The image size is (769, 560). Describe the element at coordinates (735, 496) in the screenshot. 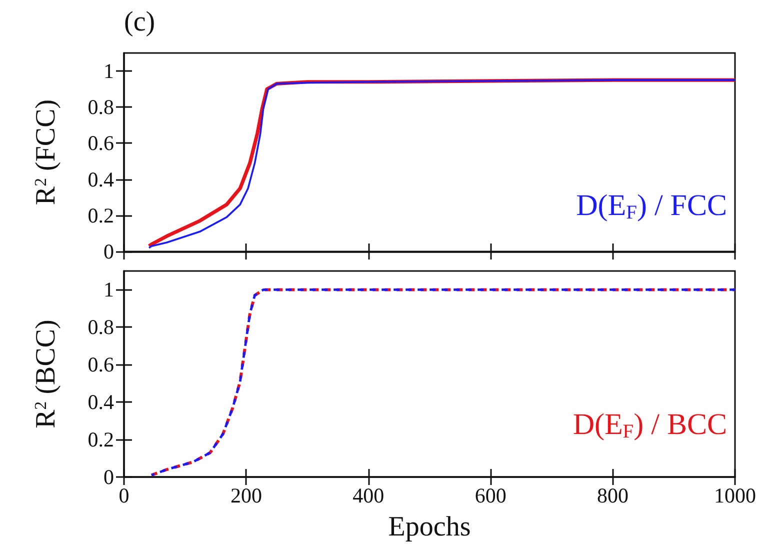

I see `x-tick-label: 1000` at that location.